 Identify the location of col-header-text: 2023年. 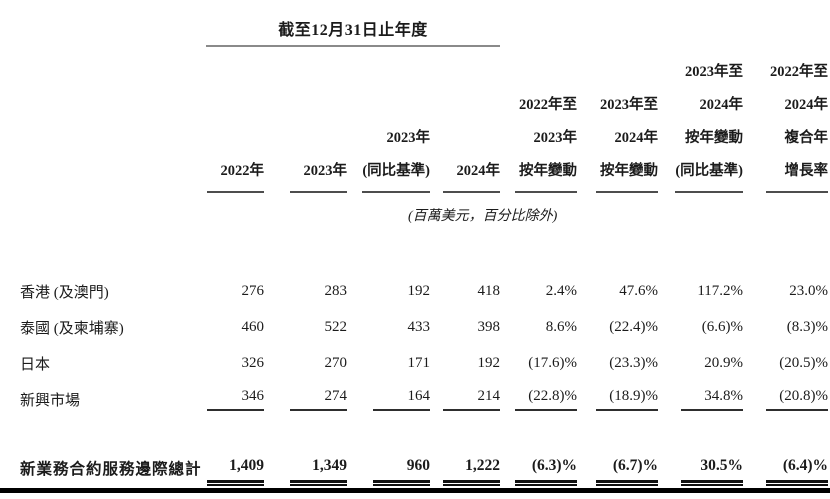
(318, 174).